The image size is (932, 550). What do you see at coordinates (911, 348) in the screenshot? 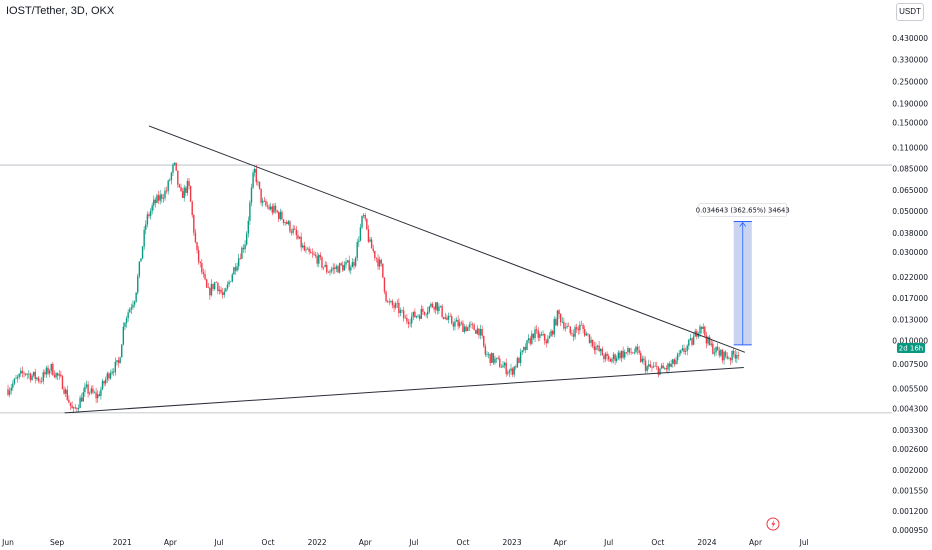
I see `last-price-badge: 2d 16h` at bounding box center [911, 348].